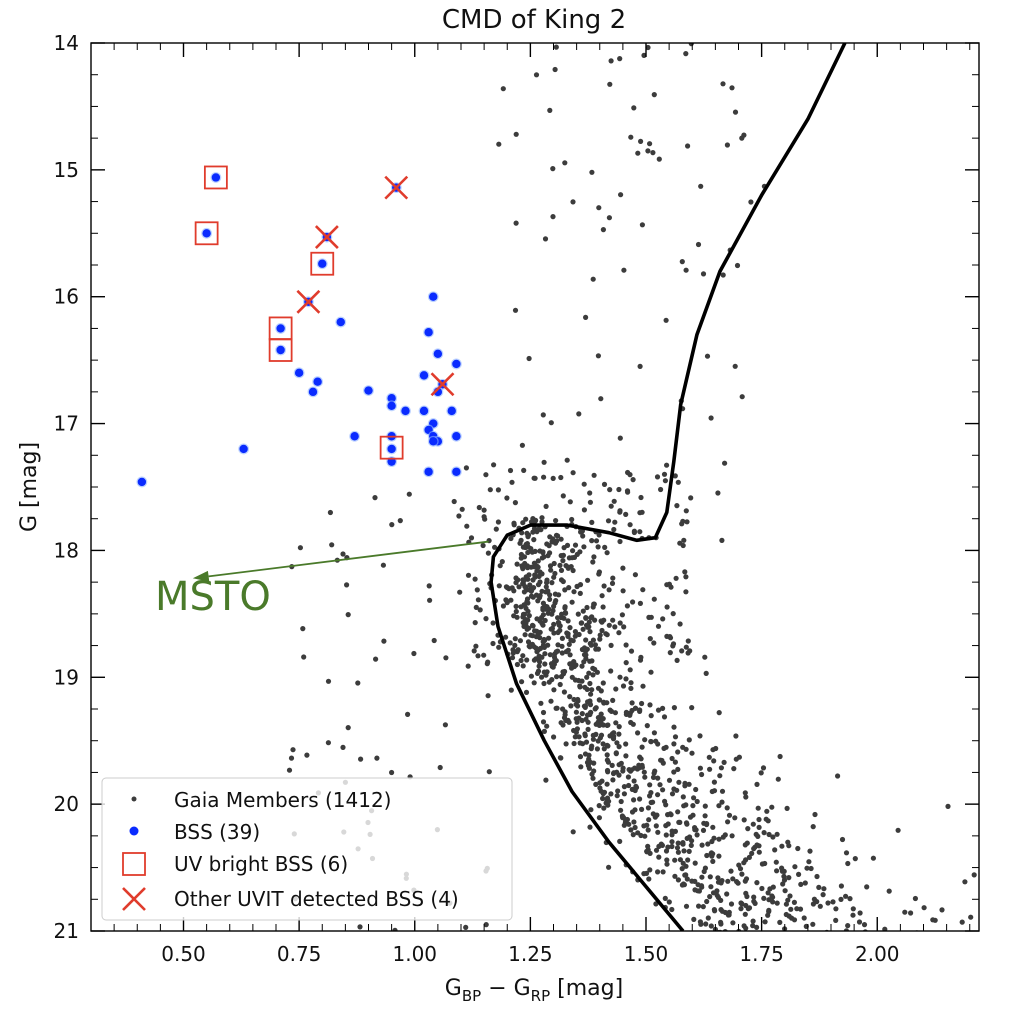  I want to click on x-axis-label: GBP − GRP [mag], so click(534, 990).